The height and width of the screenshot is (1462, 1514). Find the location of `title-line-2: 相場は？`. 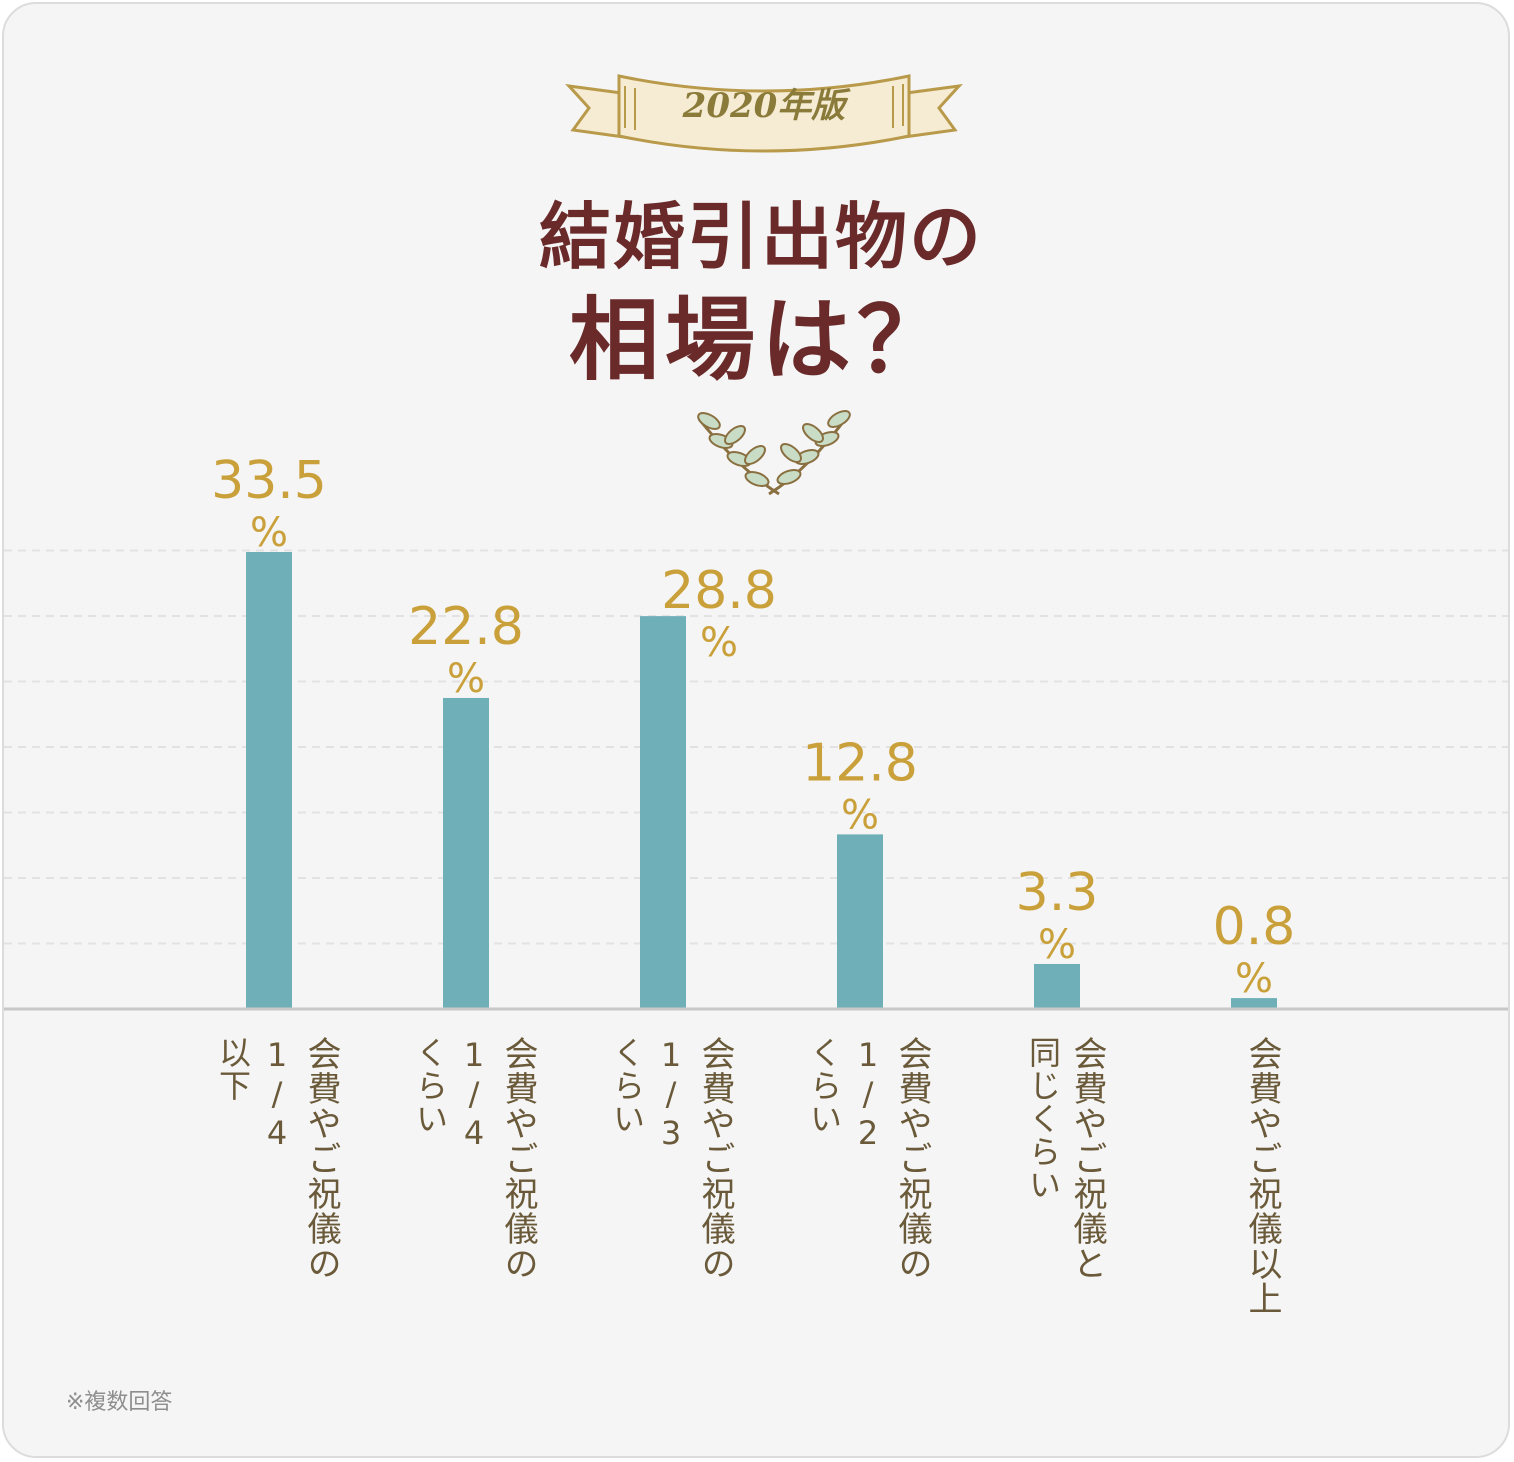

title-line-2: 相場は？ is located at coordinates (761, 340).